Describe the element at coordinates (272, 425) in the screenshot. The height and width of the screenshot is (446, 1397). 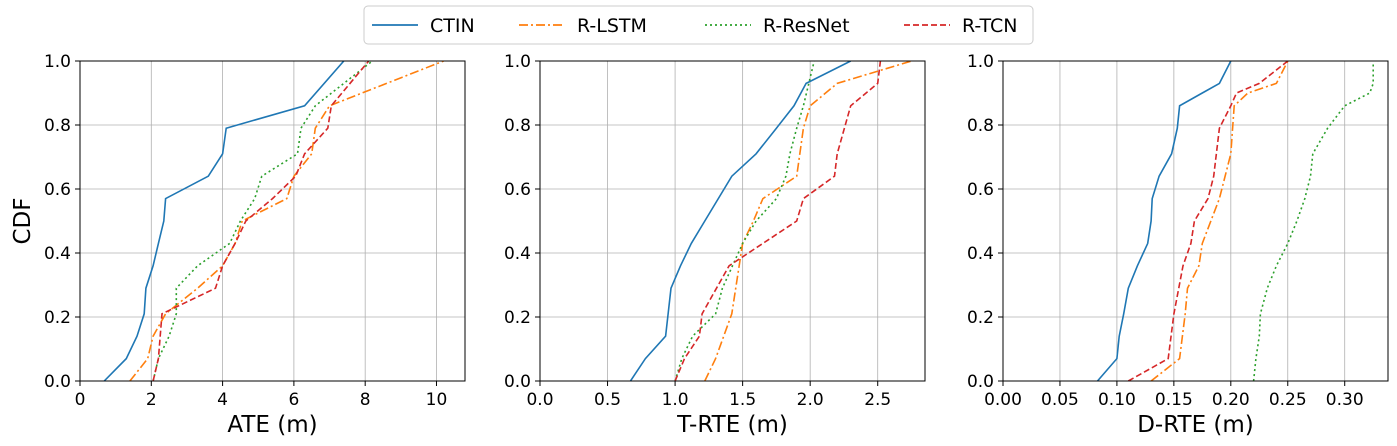
I see `x-axis-label-ate: ATE (m)` at that location.